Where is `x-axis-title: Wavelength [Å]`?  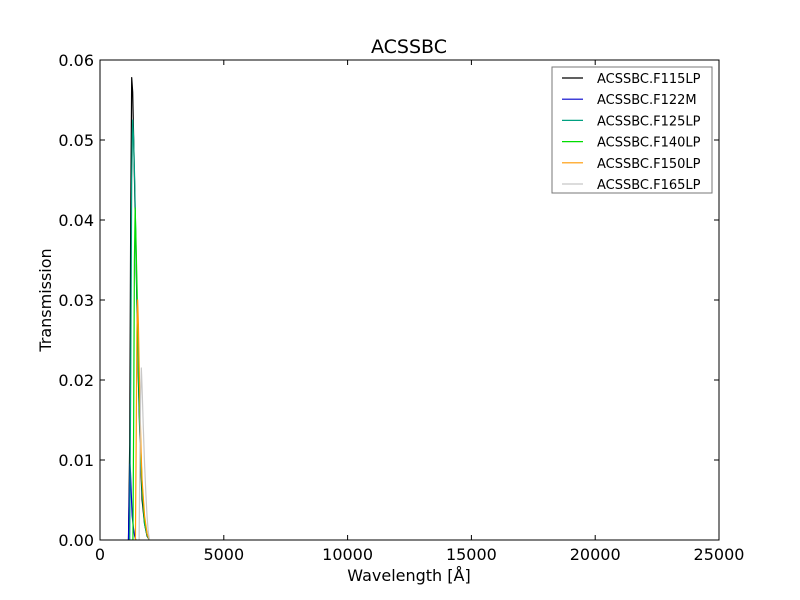 x-axis-title: Wavelength [Å] is located at coordinates (408, 575).